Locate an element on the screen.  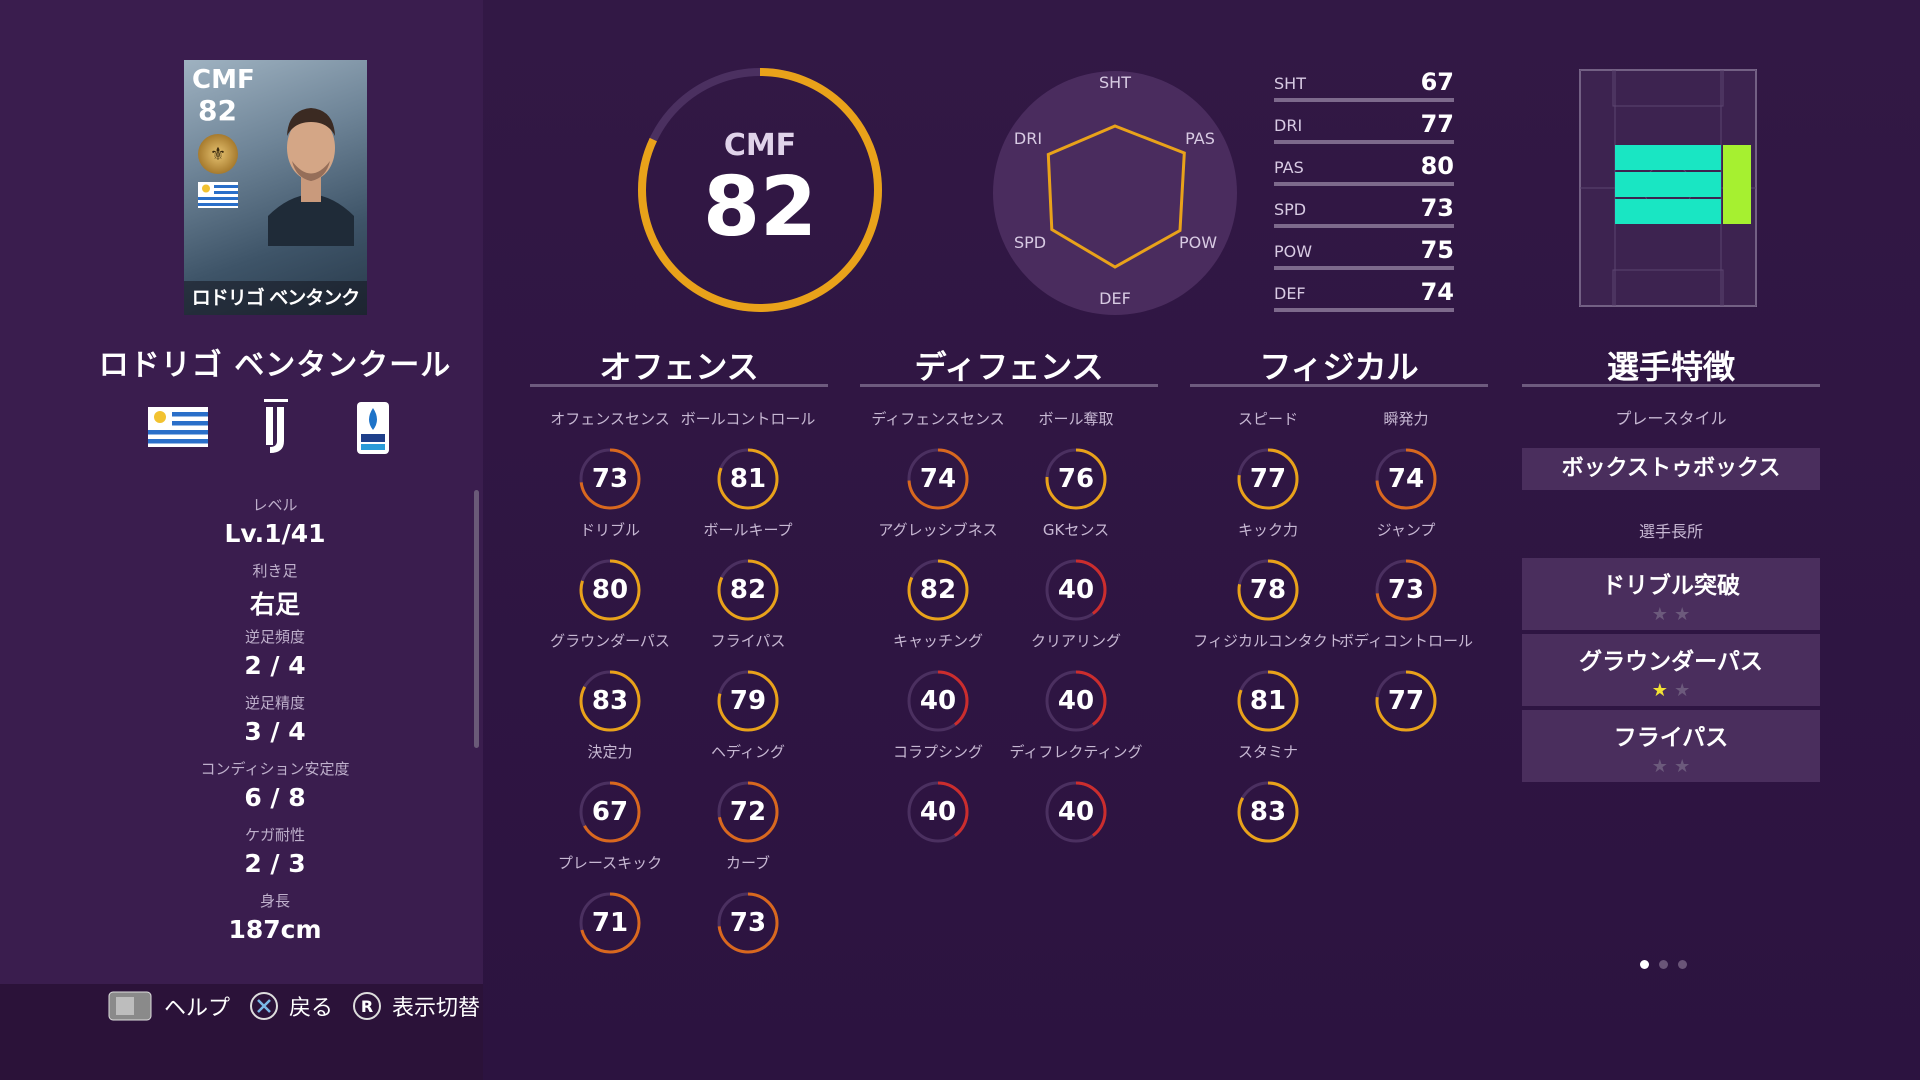
form-value: 6 / 8 is located at coordinates (275, 797).